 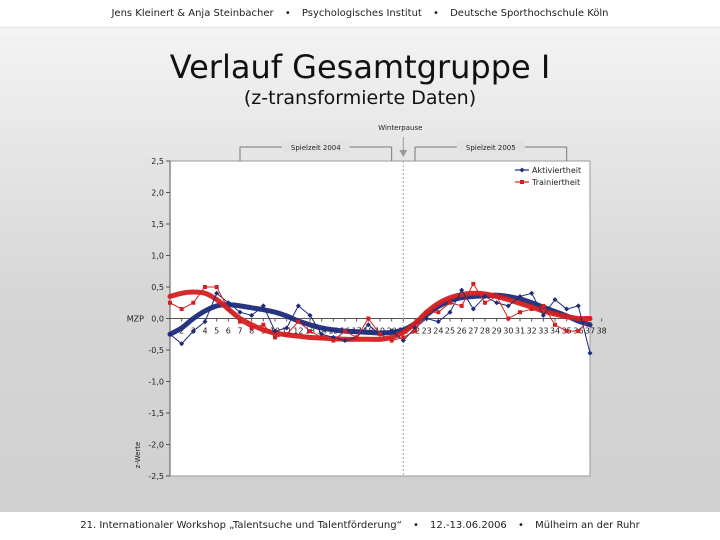 I want to click on y-tick-label: -2,0, so click(x=156, y=445).